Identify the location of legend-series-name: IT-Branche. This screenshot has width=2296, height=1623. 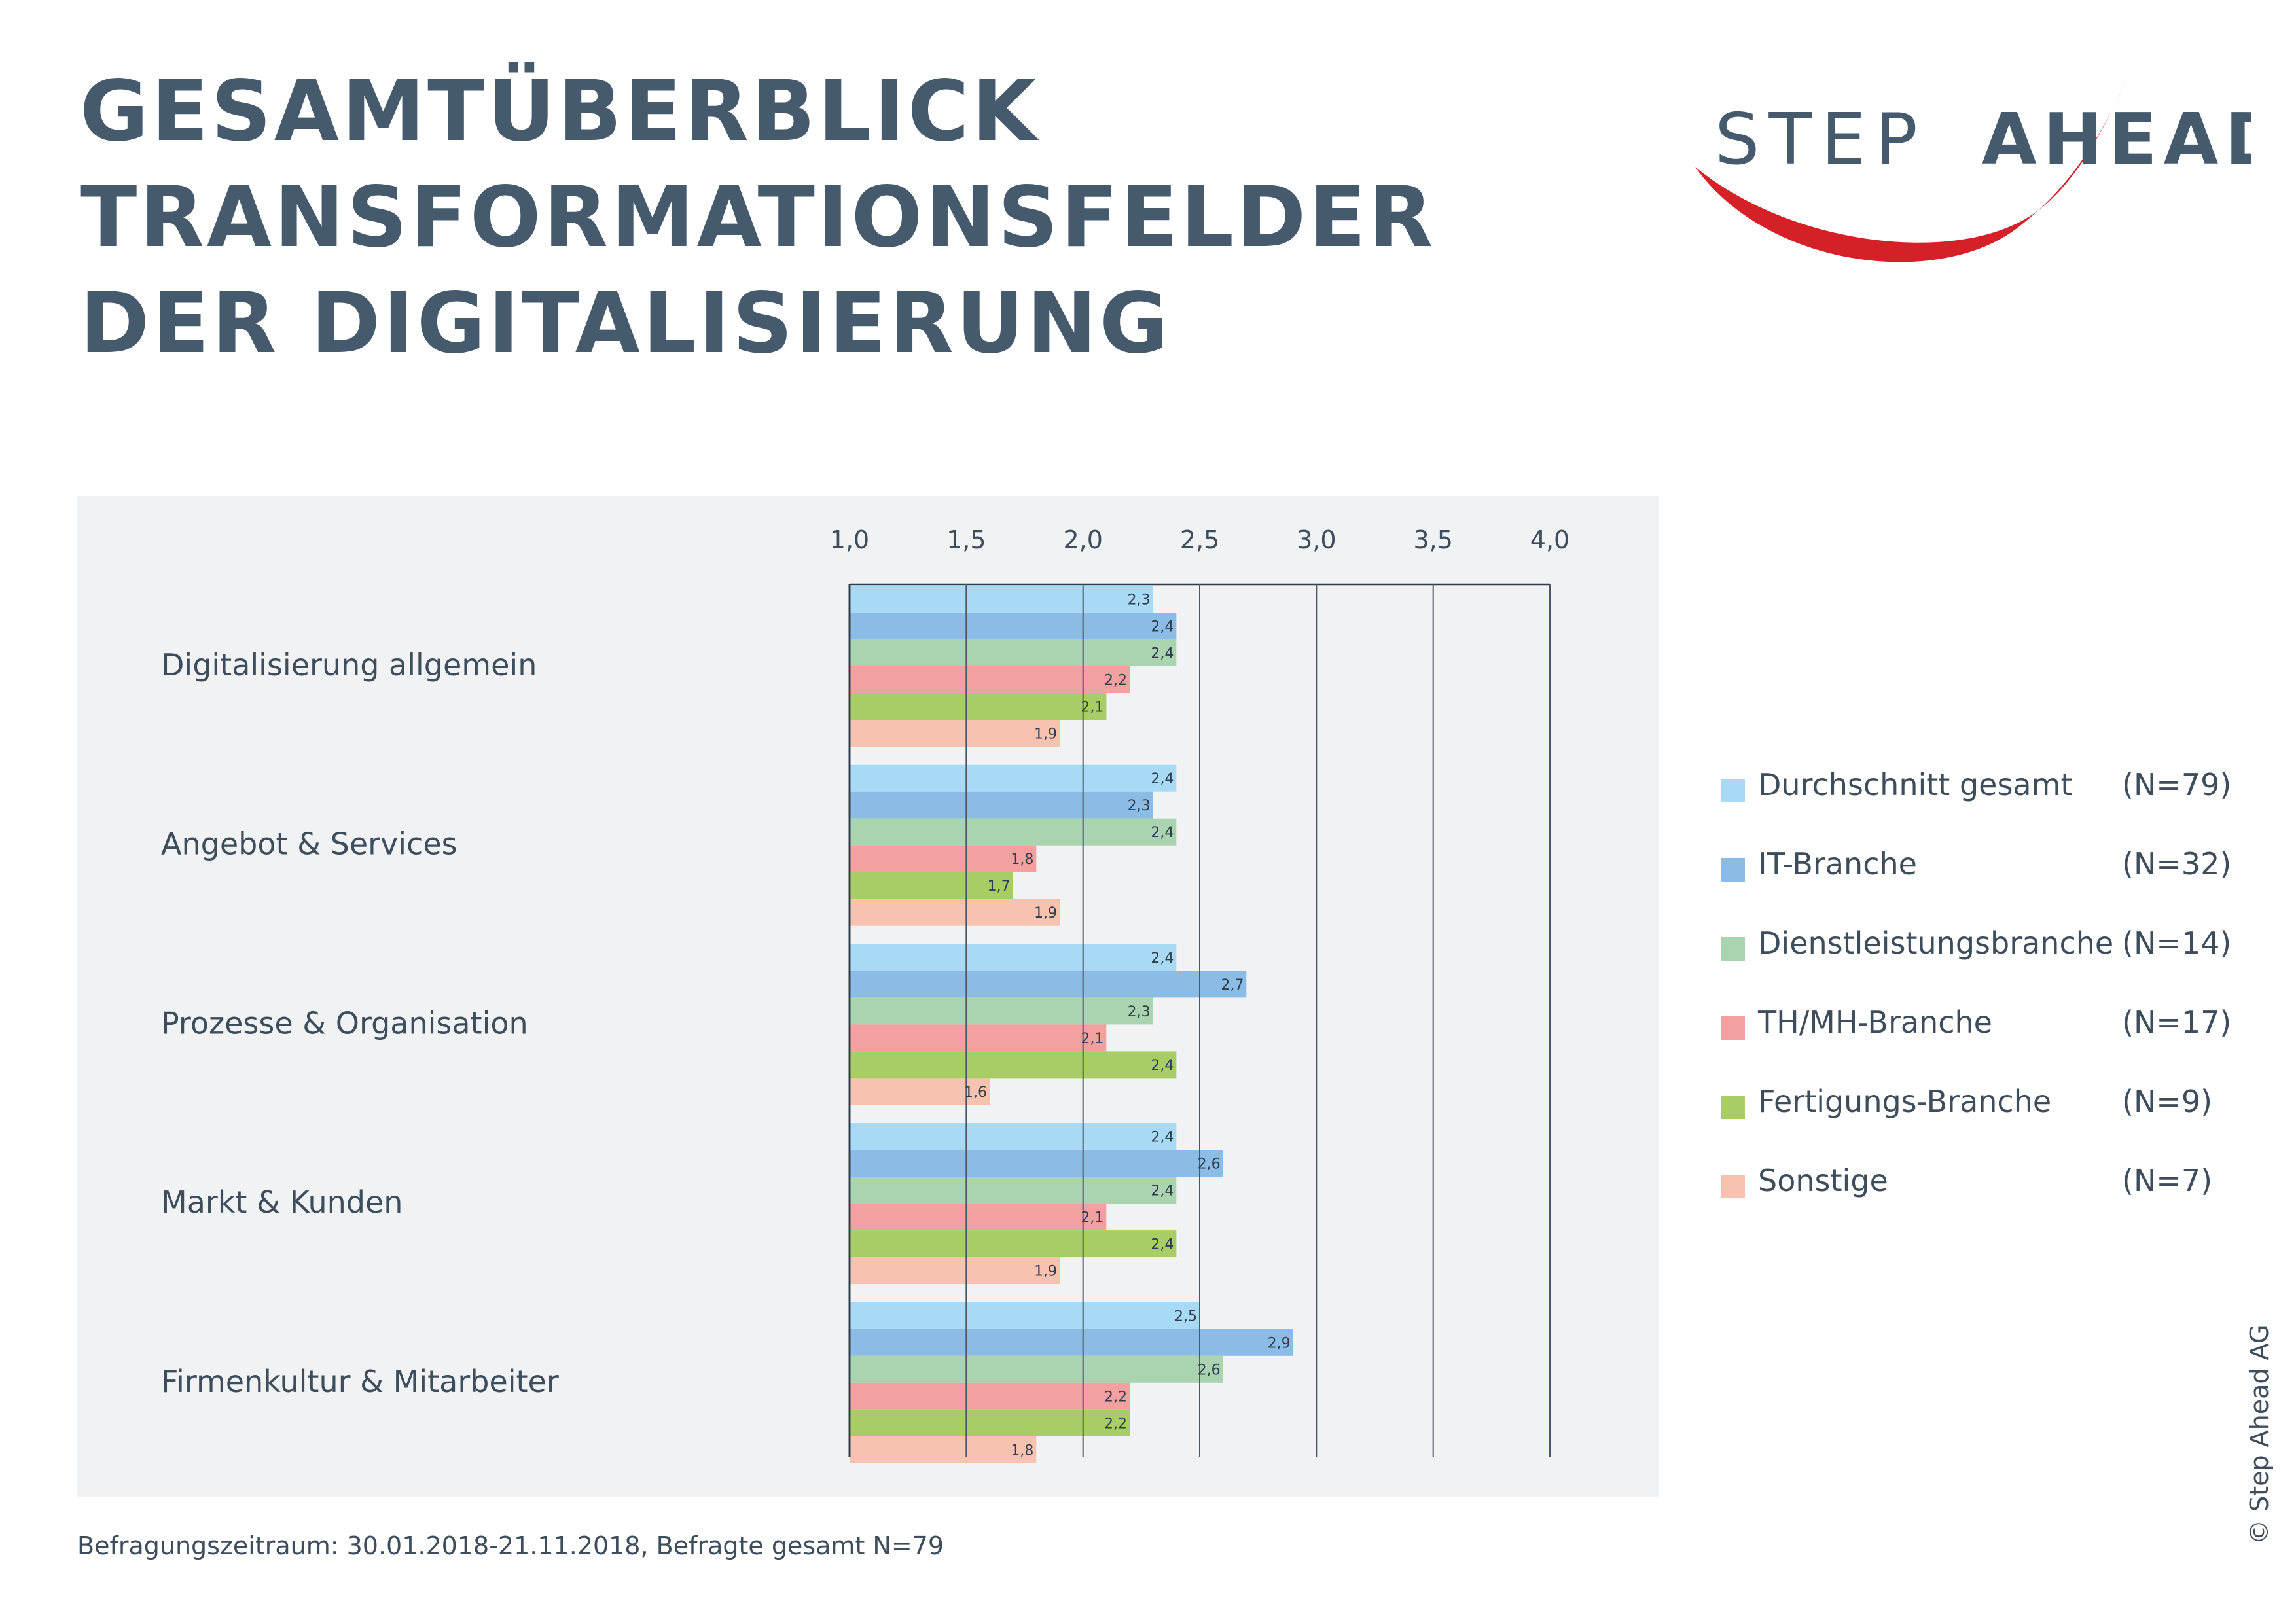
(1837, 864).